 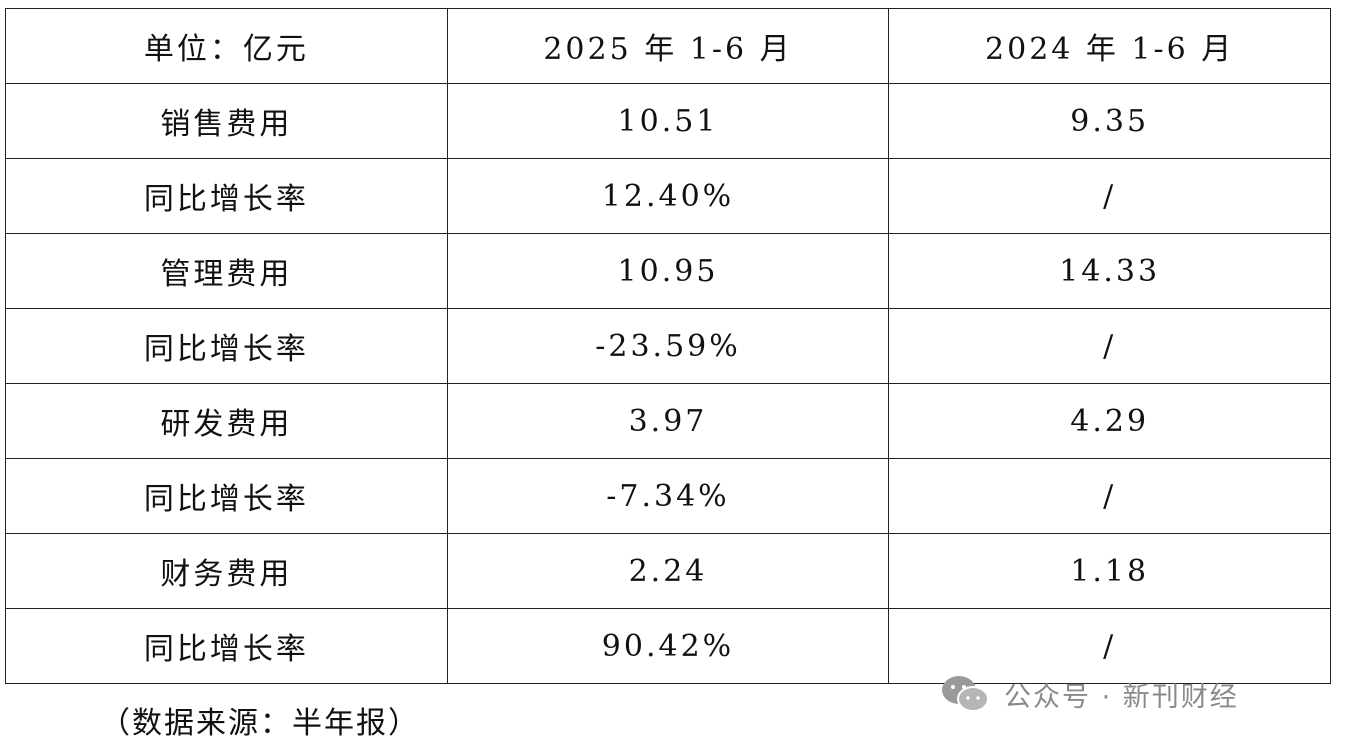 What do you see at coordinates (1109, 121) in the screenshot?
I see `table-cell: 9.35` at bounding box center [1109, 121].